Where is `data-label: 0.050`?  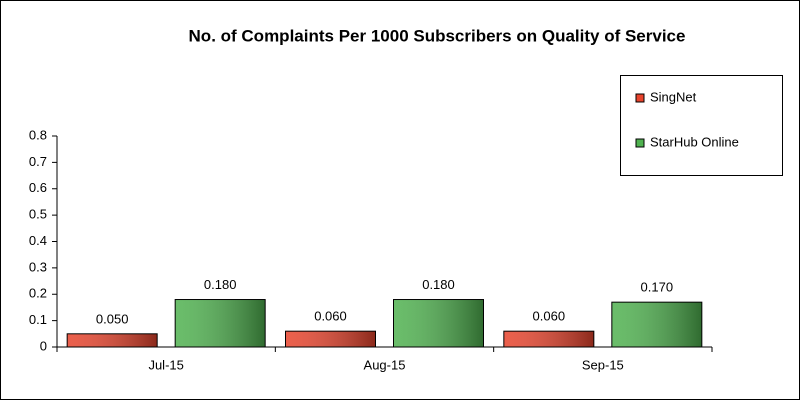 data-label: 0.050 is located at coordinates (112, 318).